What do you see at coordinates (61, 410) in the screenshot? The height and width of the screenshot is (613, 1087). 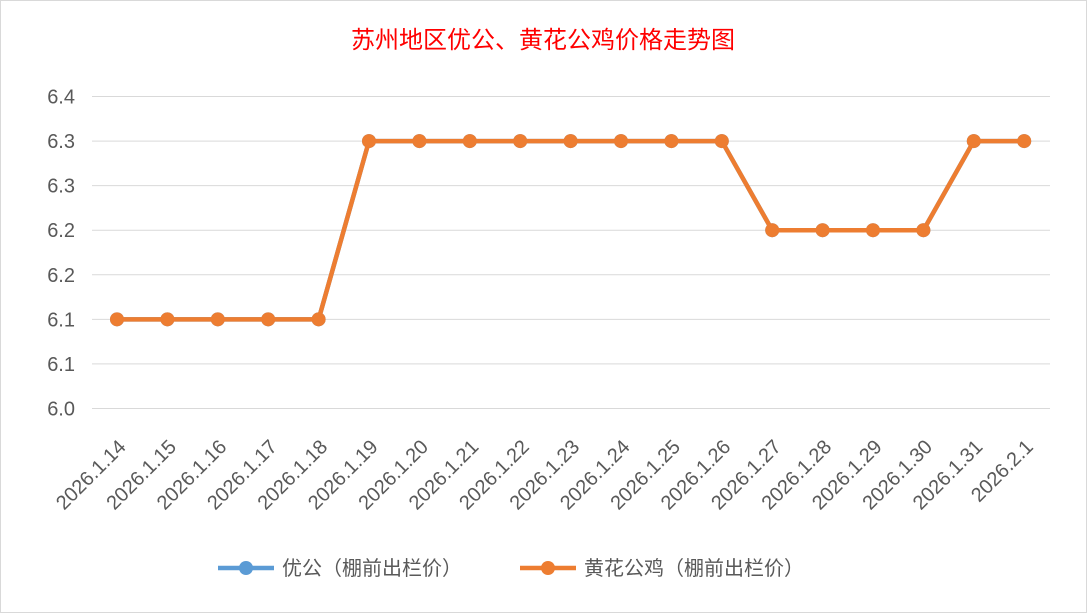 I see `y-tick-label: 6.0` at bounding box center [61, 410].